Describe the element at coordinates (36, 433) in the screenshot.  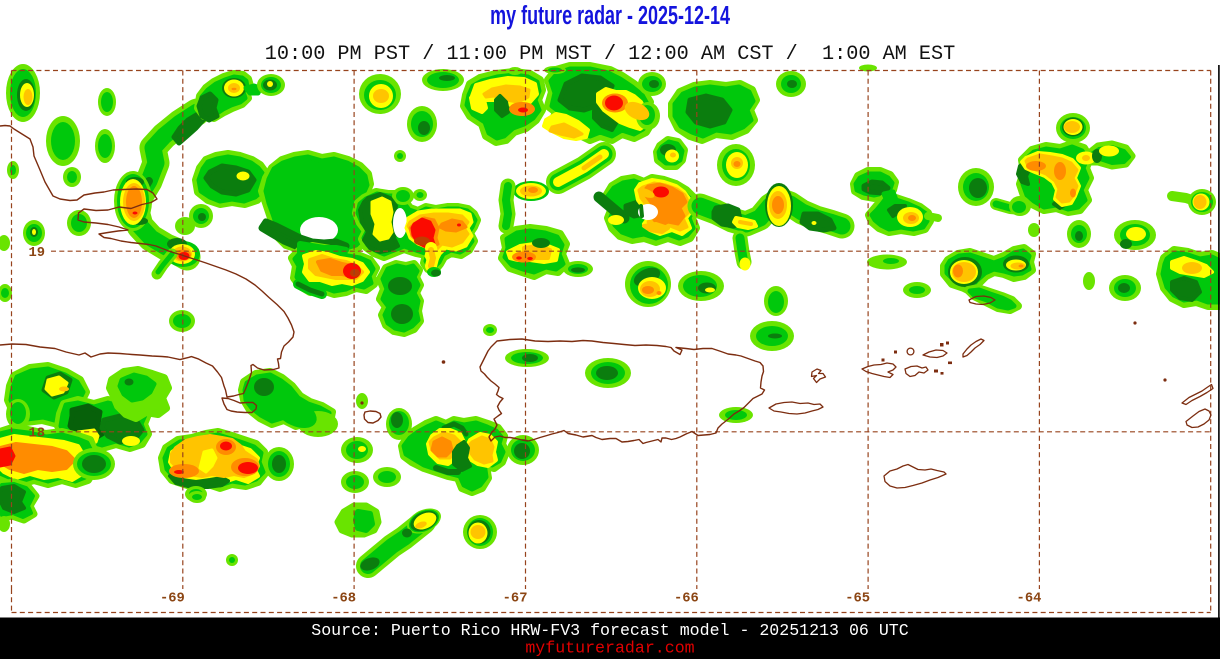
I see `svg-text: 18` at that location.